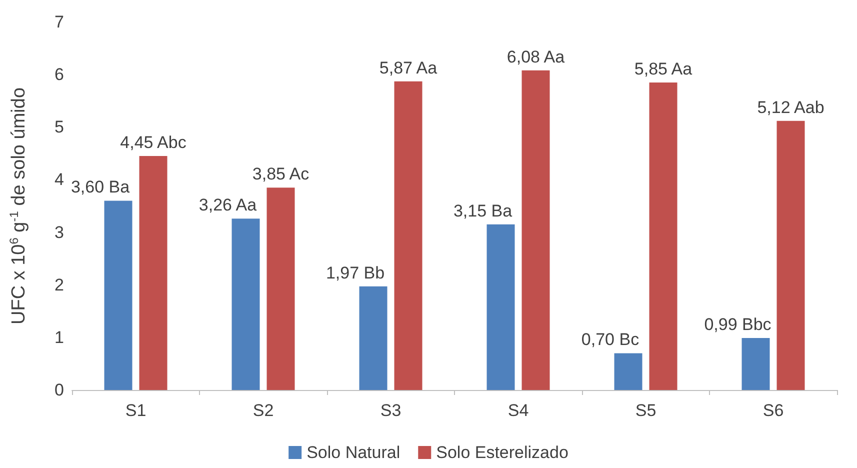 The height and width of the screenshot is (468, 857). What do you see at coordinates (773, 410) in the screenshot?
I see `x-tick-label: S6` at bounding box center [773, 410].